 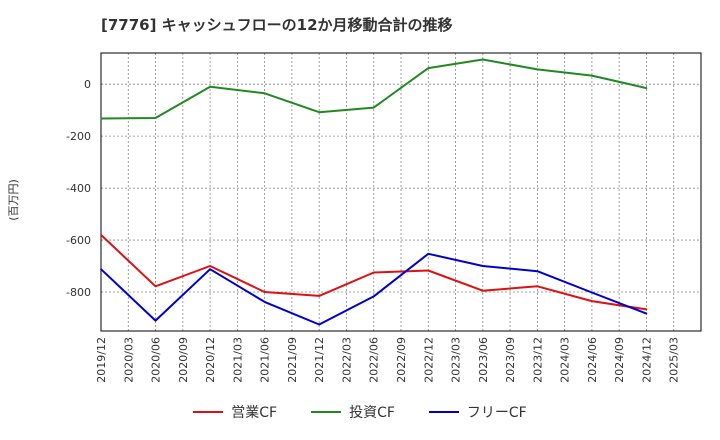 I want to click on legend-label: フリーCF, so click(x=496, y=413).